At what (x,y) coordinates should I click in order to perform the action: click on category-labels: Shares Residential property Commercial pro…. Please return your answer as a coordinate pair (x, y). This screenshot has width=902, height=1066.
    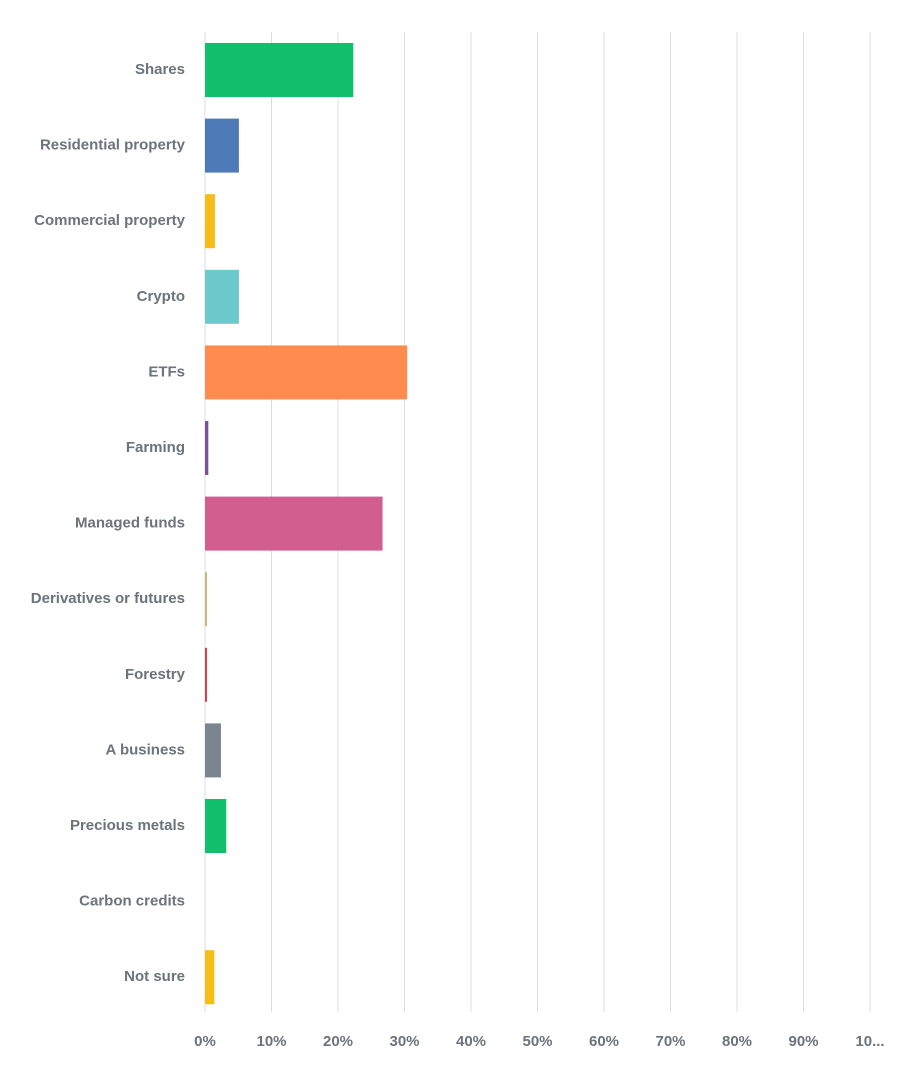
    Looking at the image, I should click on (108, 523).